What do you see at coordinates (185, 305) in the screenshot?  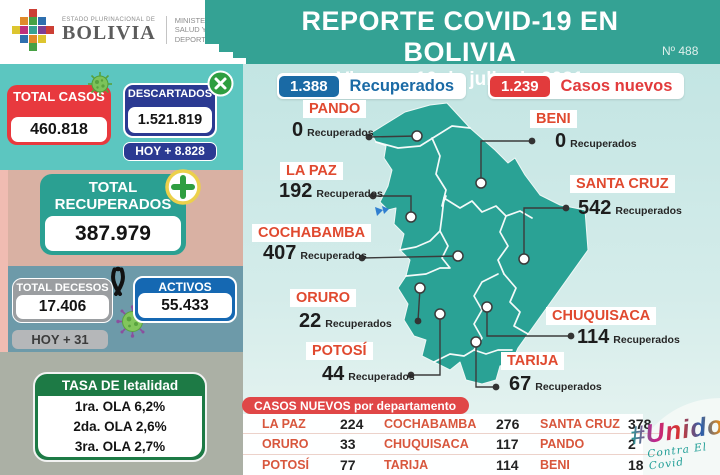 I see `active-cases-value: 55.433` at bounding box center [185, 305].